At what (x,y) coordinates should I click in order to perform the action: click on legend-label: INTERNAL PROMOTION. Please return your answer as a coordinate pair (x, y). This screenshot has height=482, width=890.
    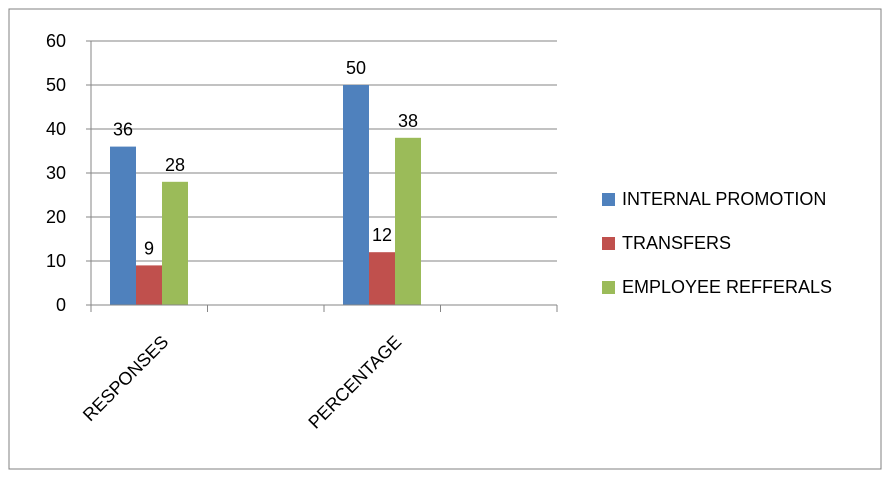
    Looking at the image, I should click on (724, 199).